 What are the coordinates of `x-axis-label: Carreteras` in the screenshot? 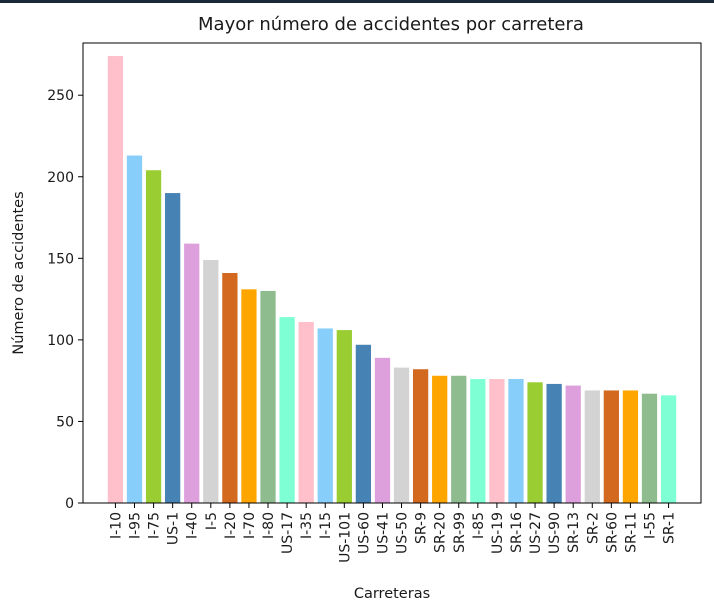 It's located at (392, 594).